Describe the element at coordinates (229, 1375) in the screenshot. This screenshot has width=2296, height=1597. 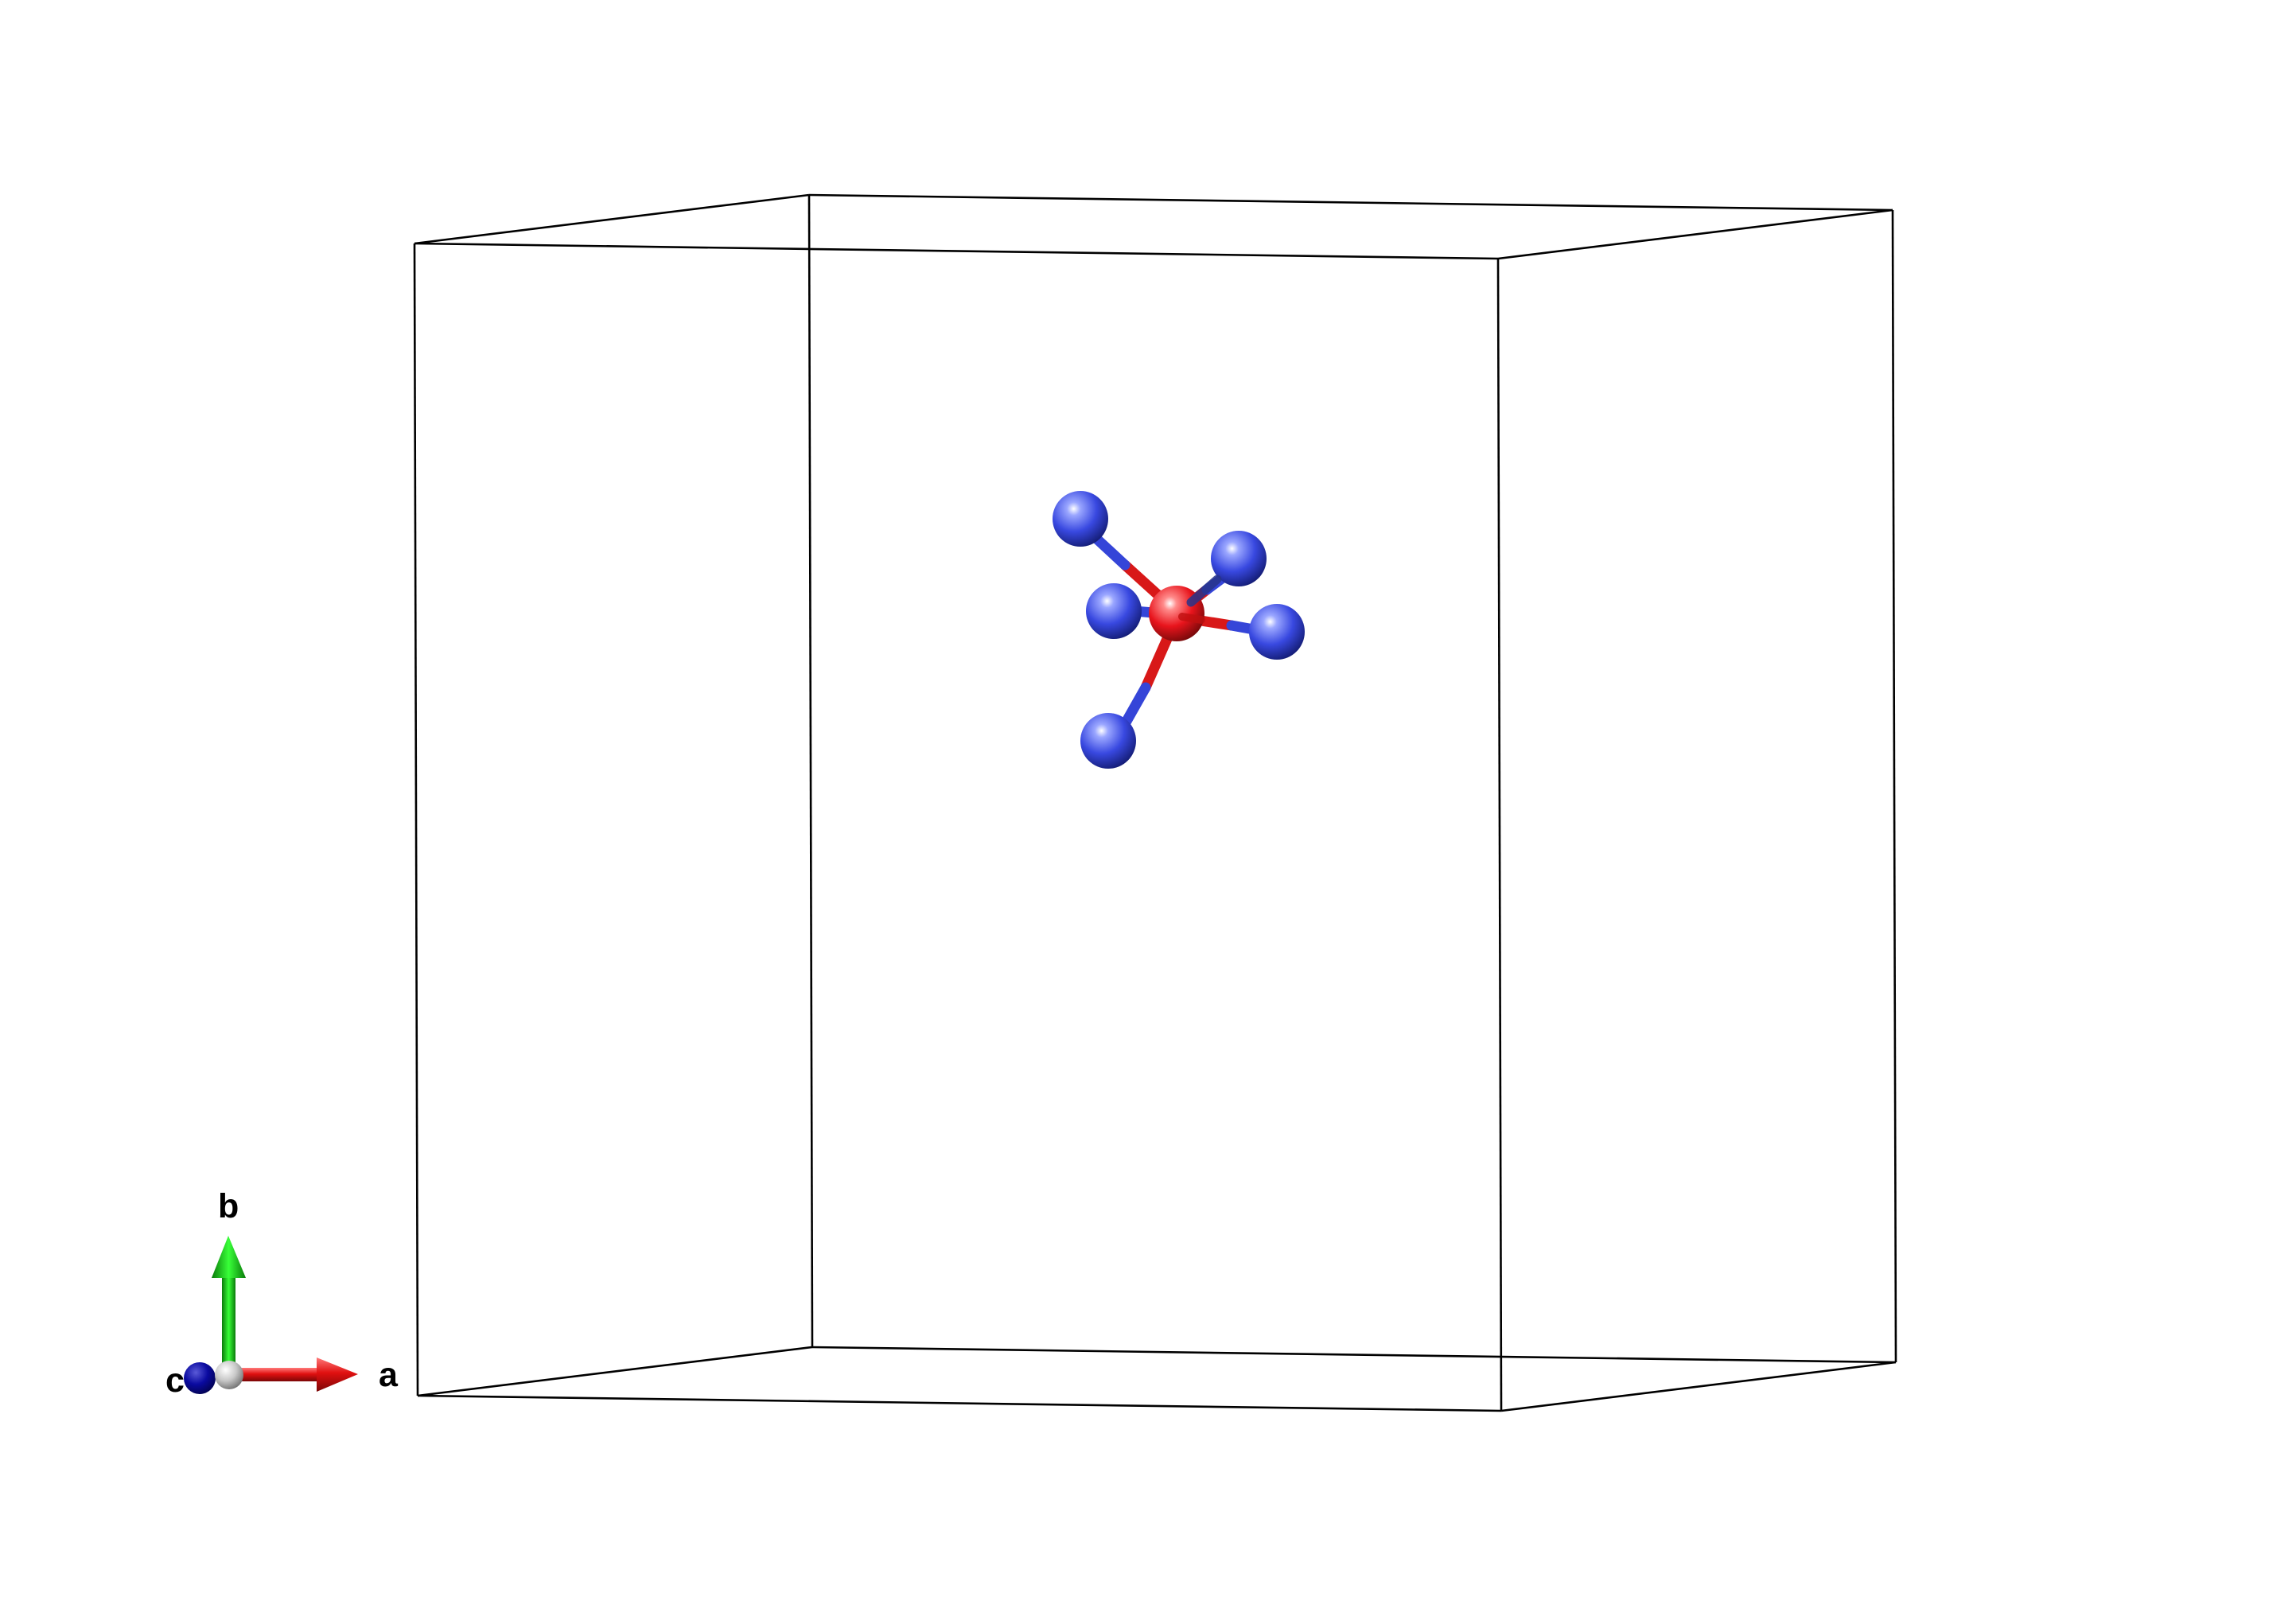
I see `axis-origin` at that location.